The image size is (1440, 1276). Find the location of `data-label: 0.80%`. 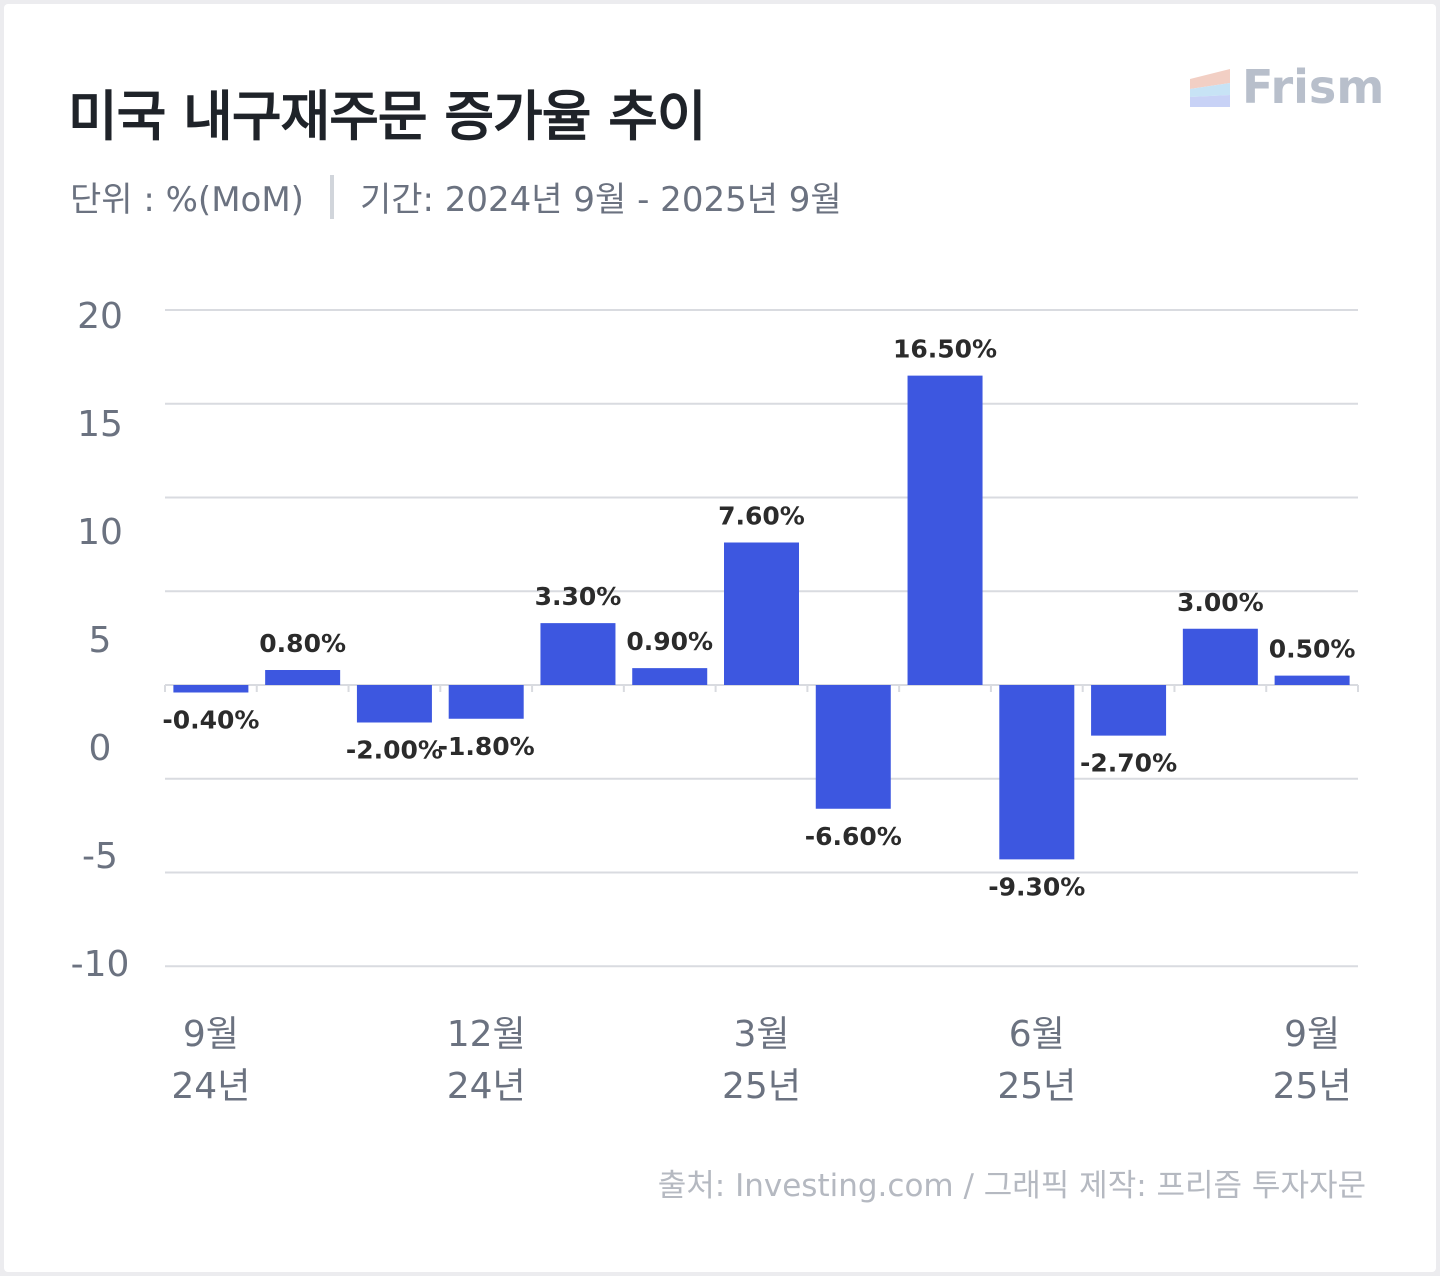

data-label: 0.80% is located at coordinates (302, 643).